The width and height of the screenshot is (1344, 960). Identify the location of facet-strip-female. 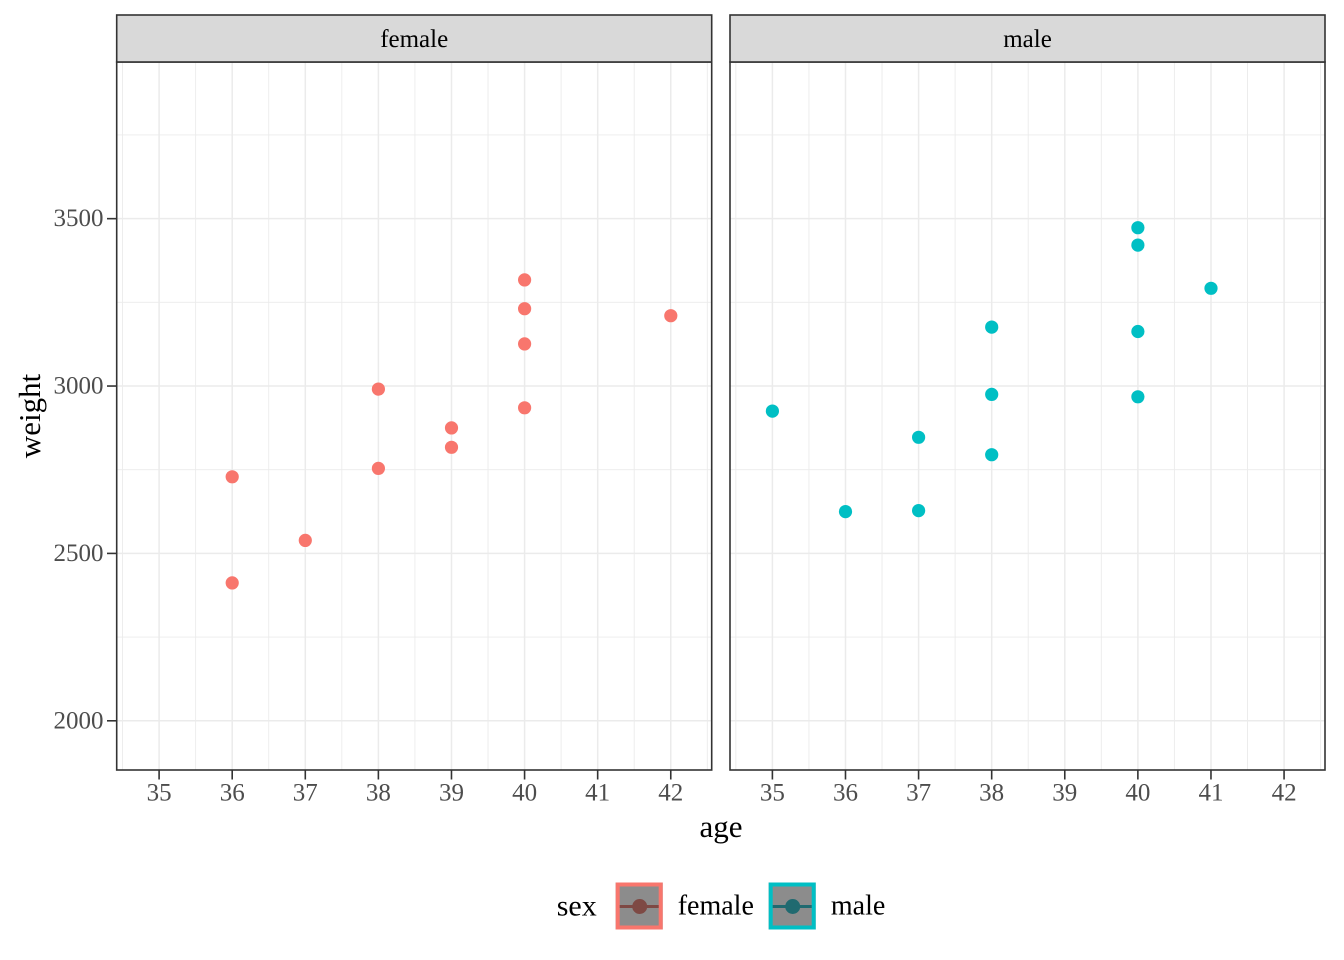
(414, 38).